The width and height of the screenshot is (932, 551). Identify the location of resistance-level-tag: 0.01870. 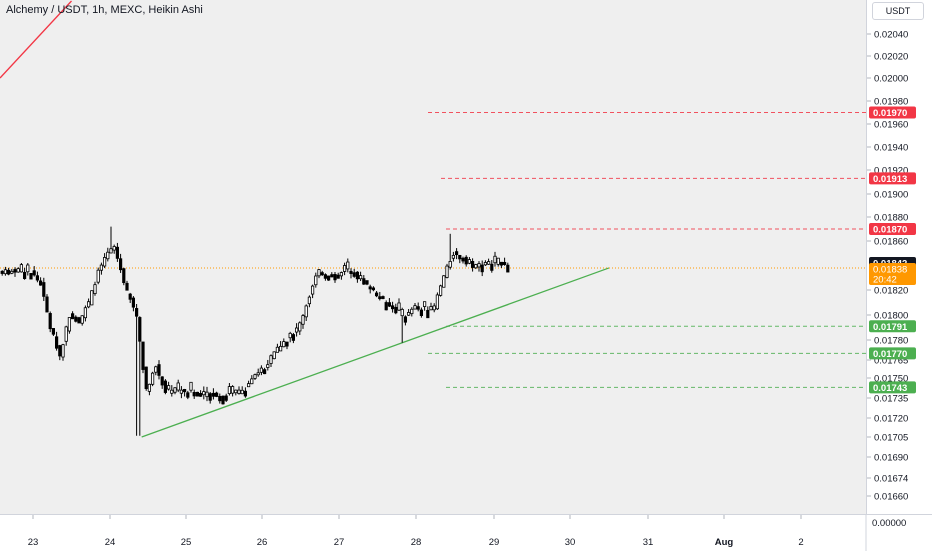
(892, 229).